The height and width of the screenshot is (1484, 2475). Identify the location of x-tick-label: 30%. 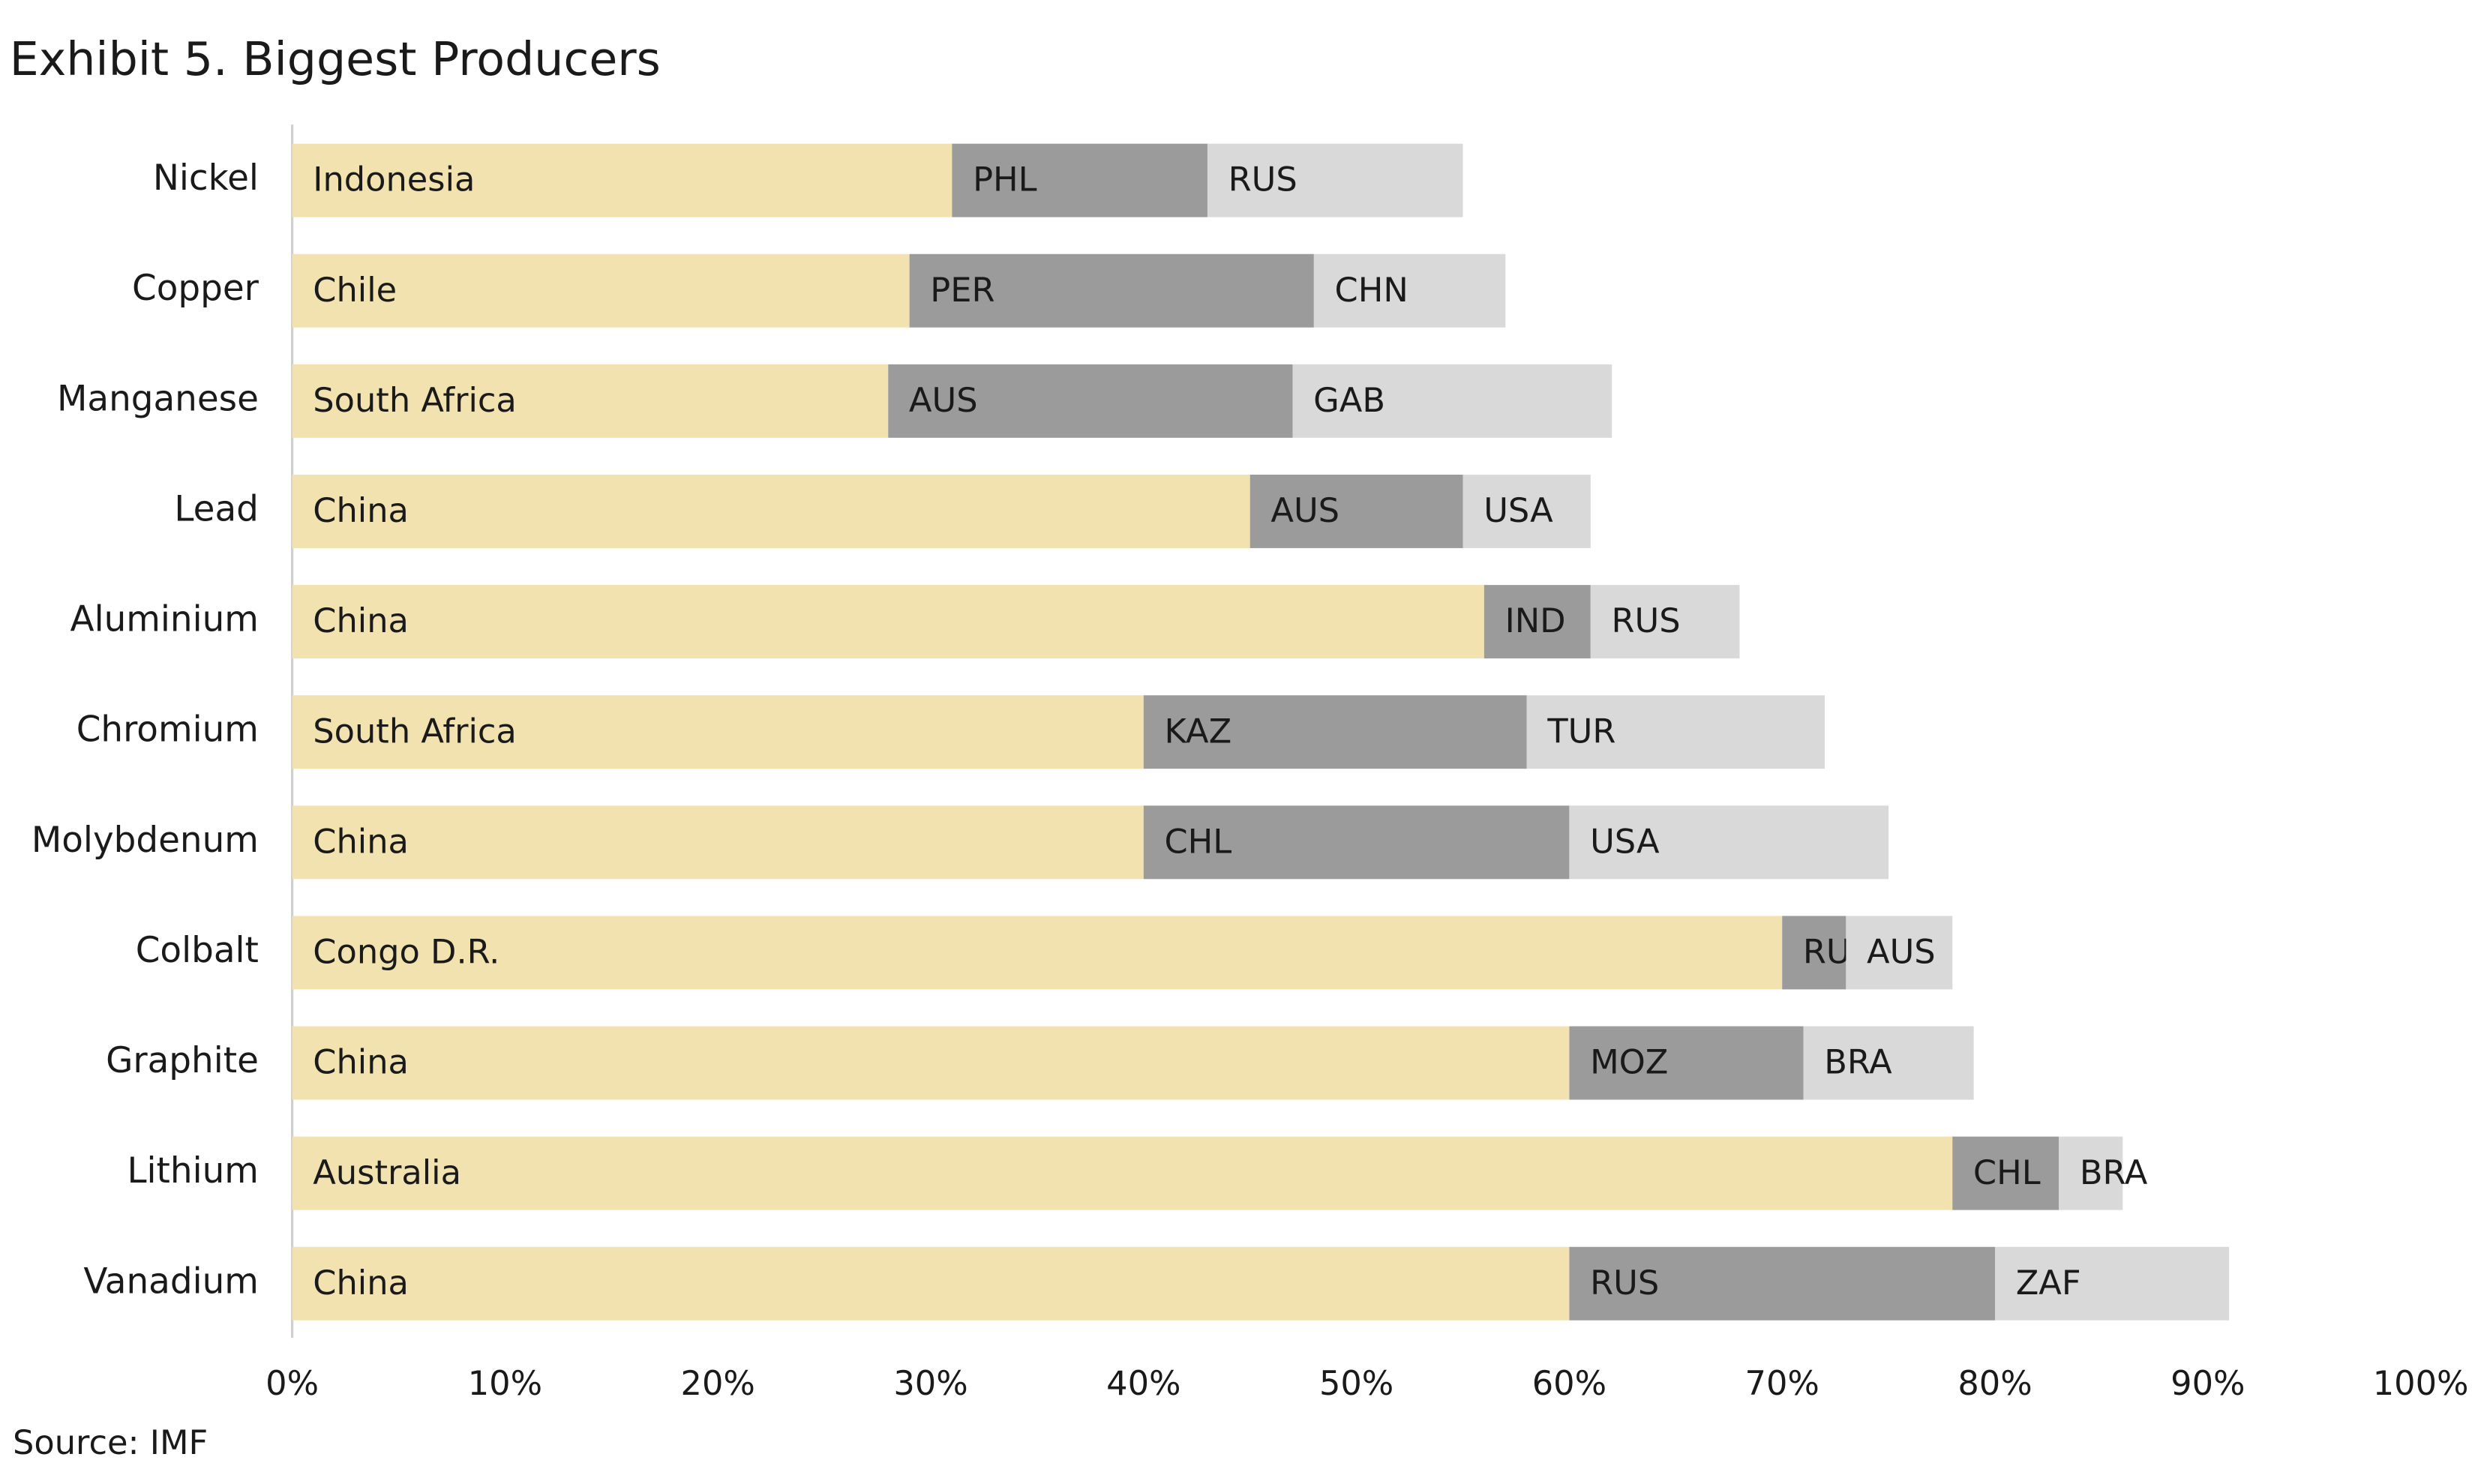
(930, 1383).